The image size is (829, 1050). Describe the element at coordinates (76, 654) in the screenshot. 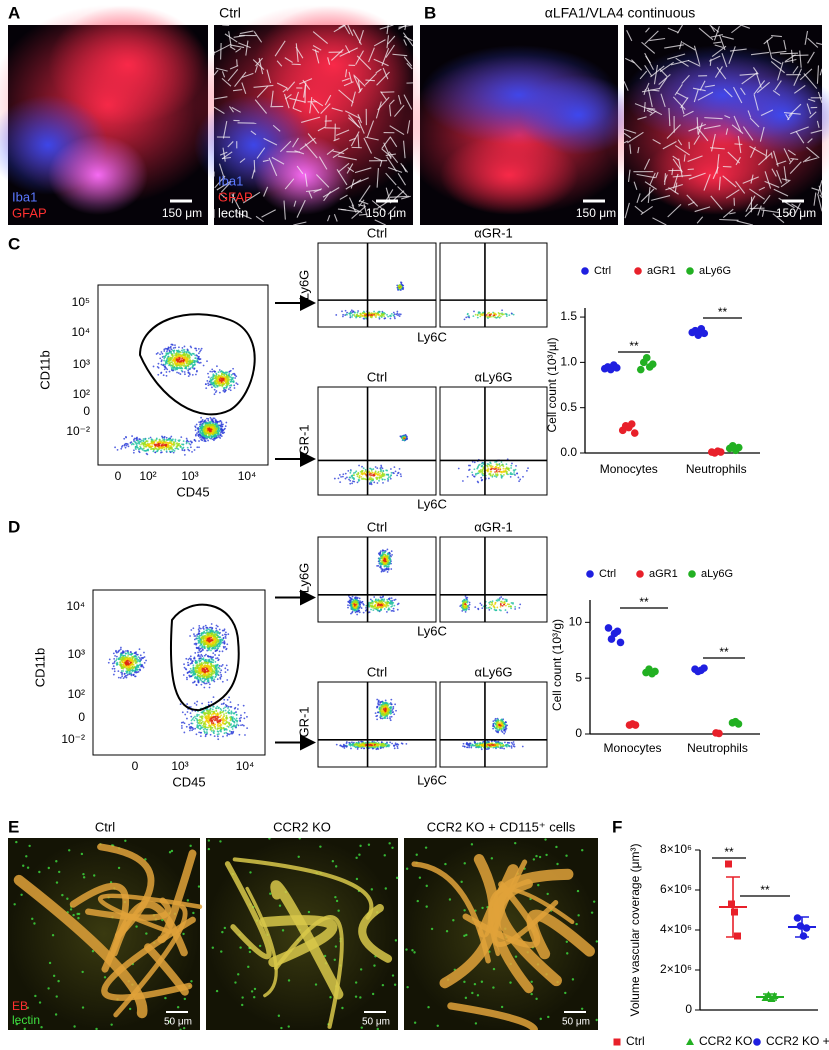

I see `y-tick-label: 10³` at that location.